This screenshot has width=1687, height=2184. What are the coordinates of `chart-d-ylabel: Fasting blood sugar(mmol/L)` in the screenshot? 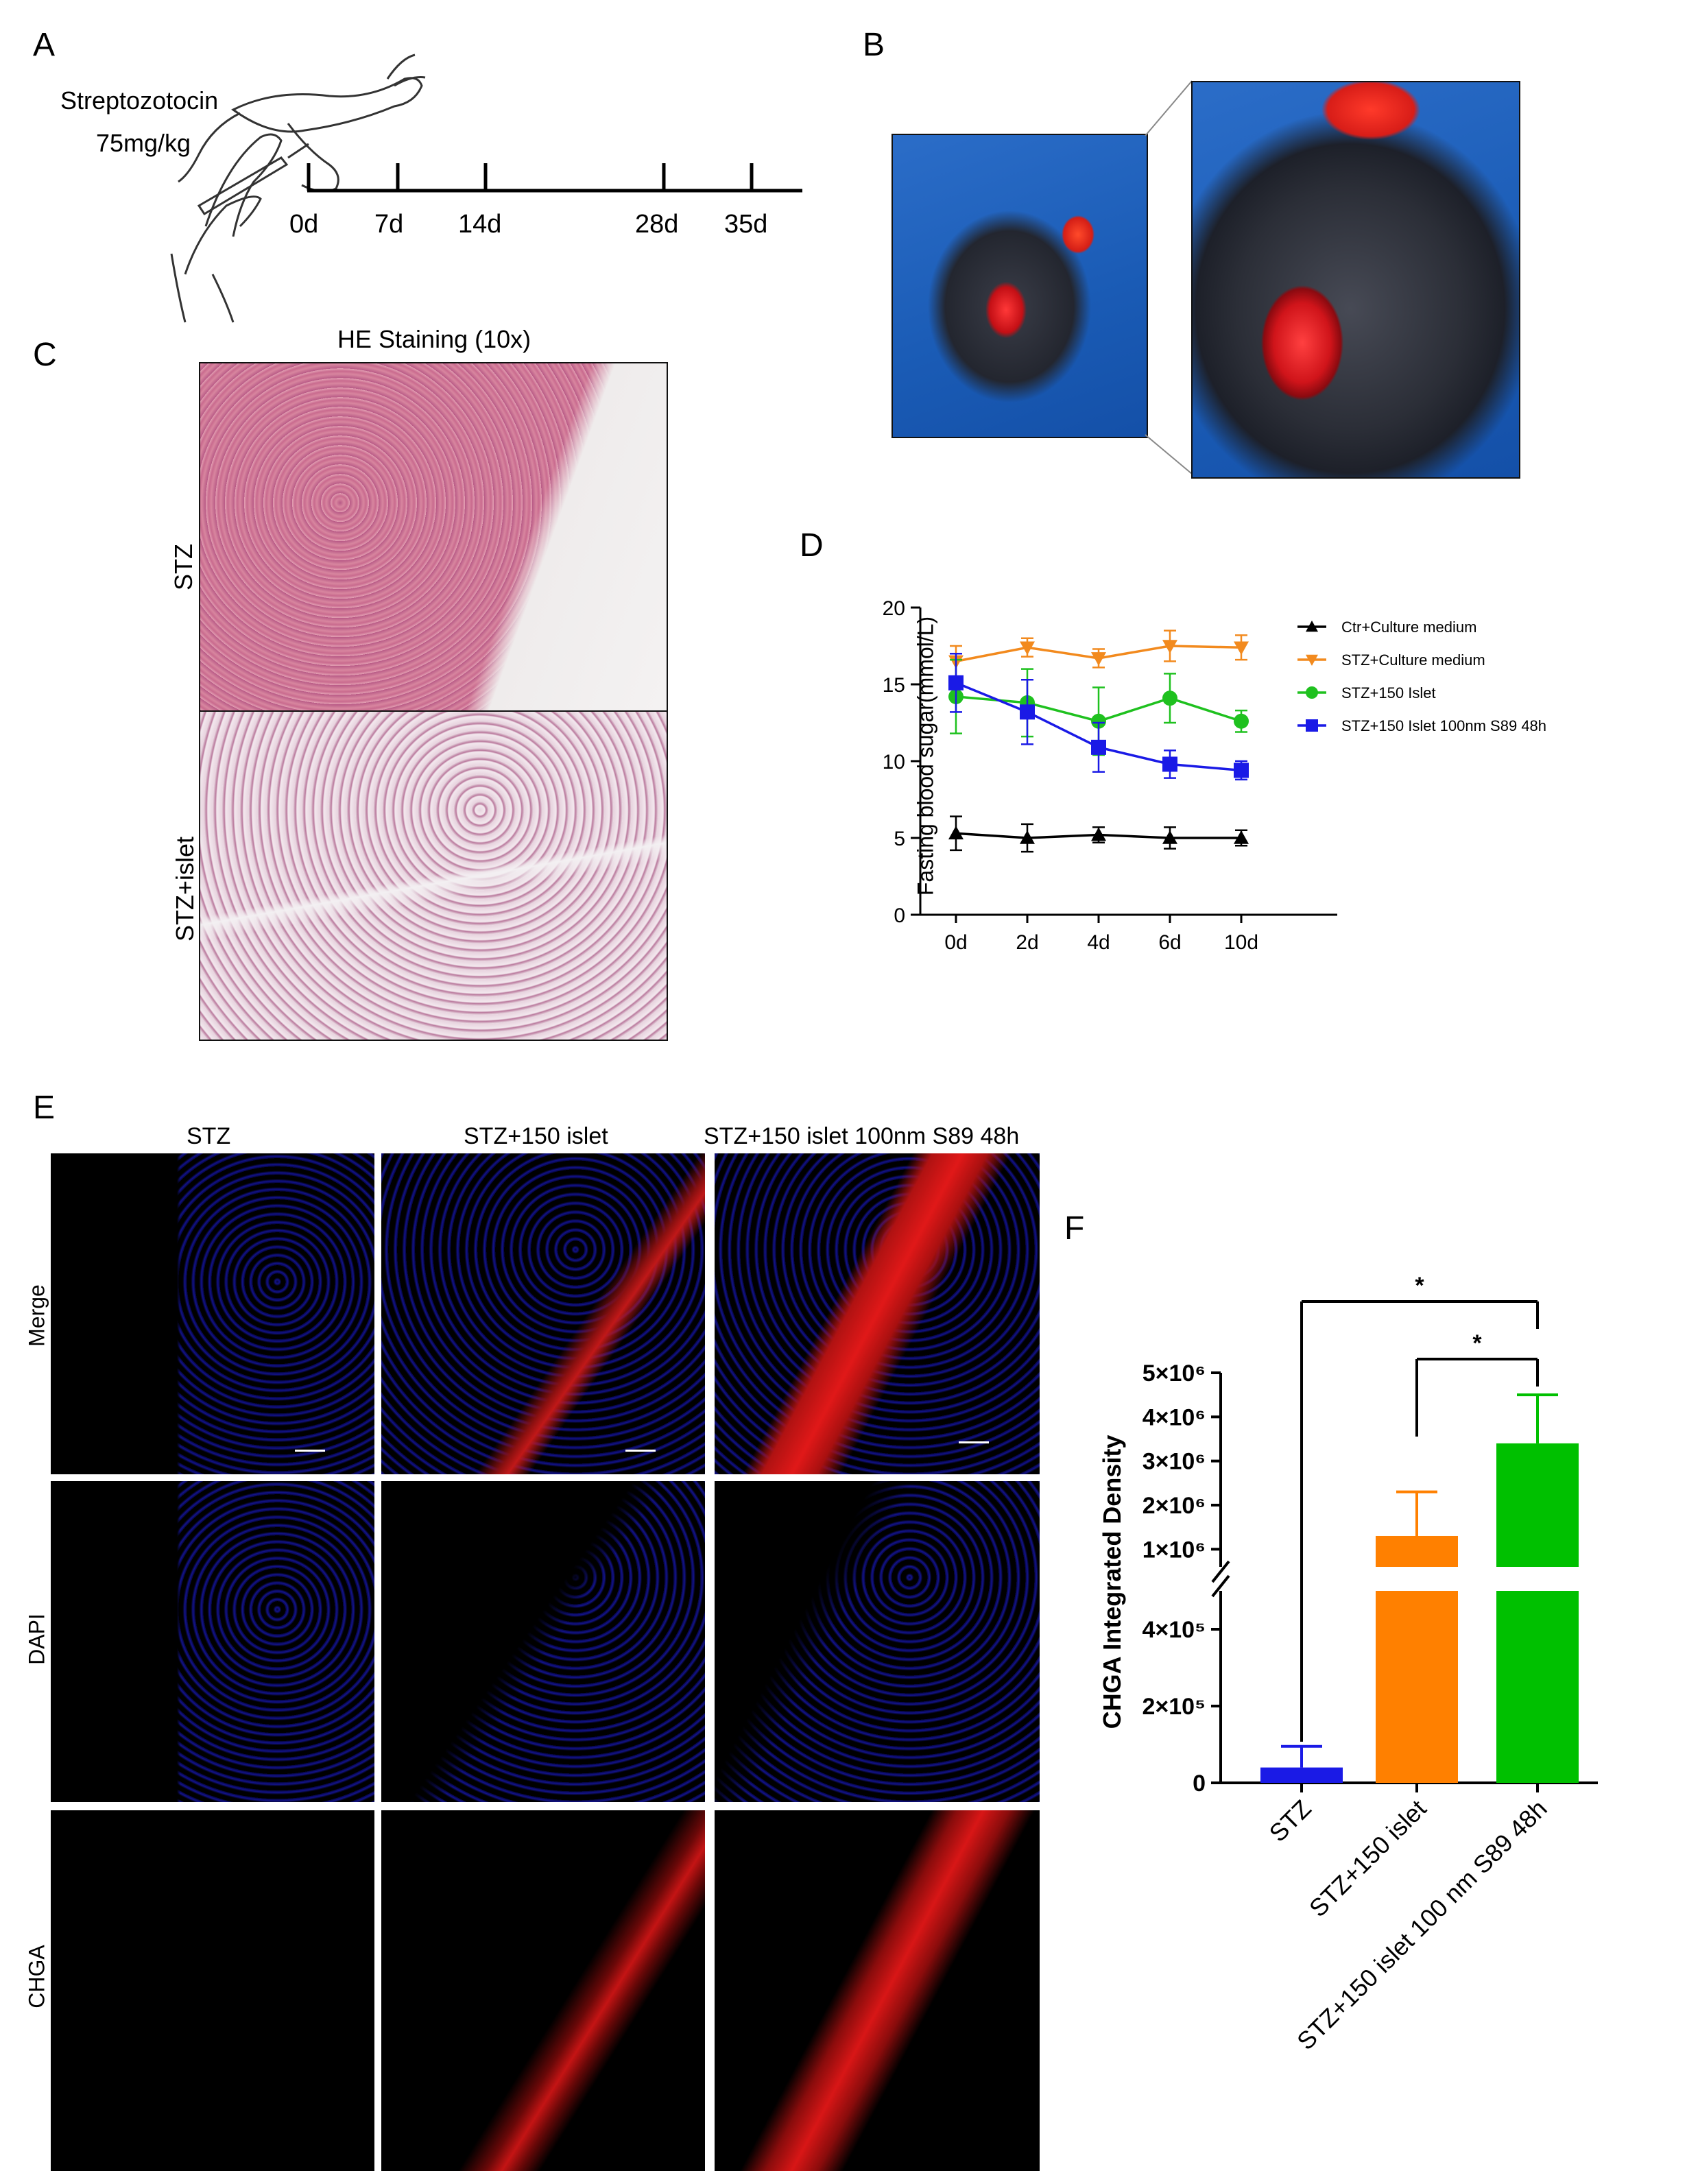 It's located at (925, 756).